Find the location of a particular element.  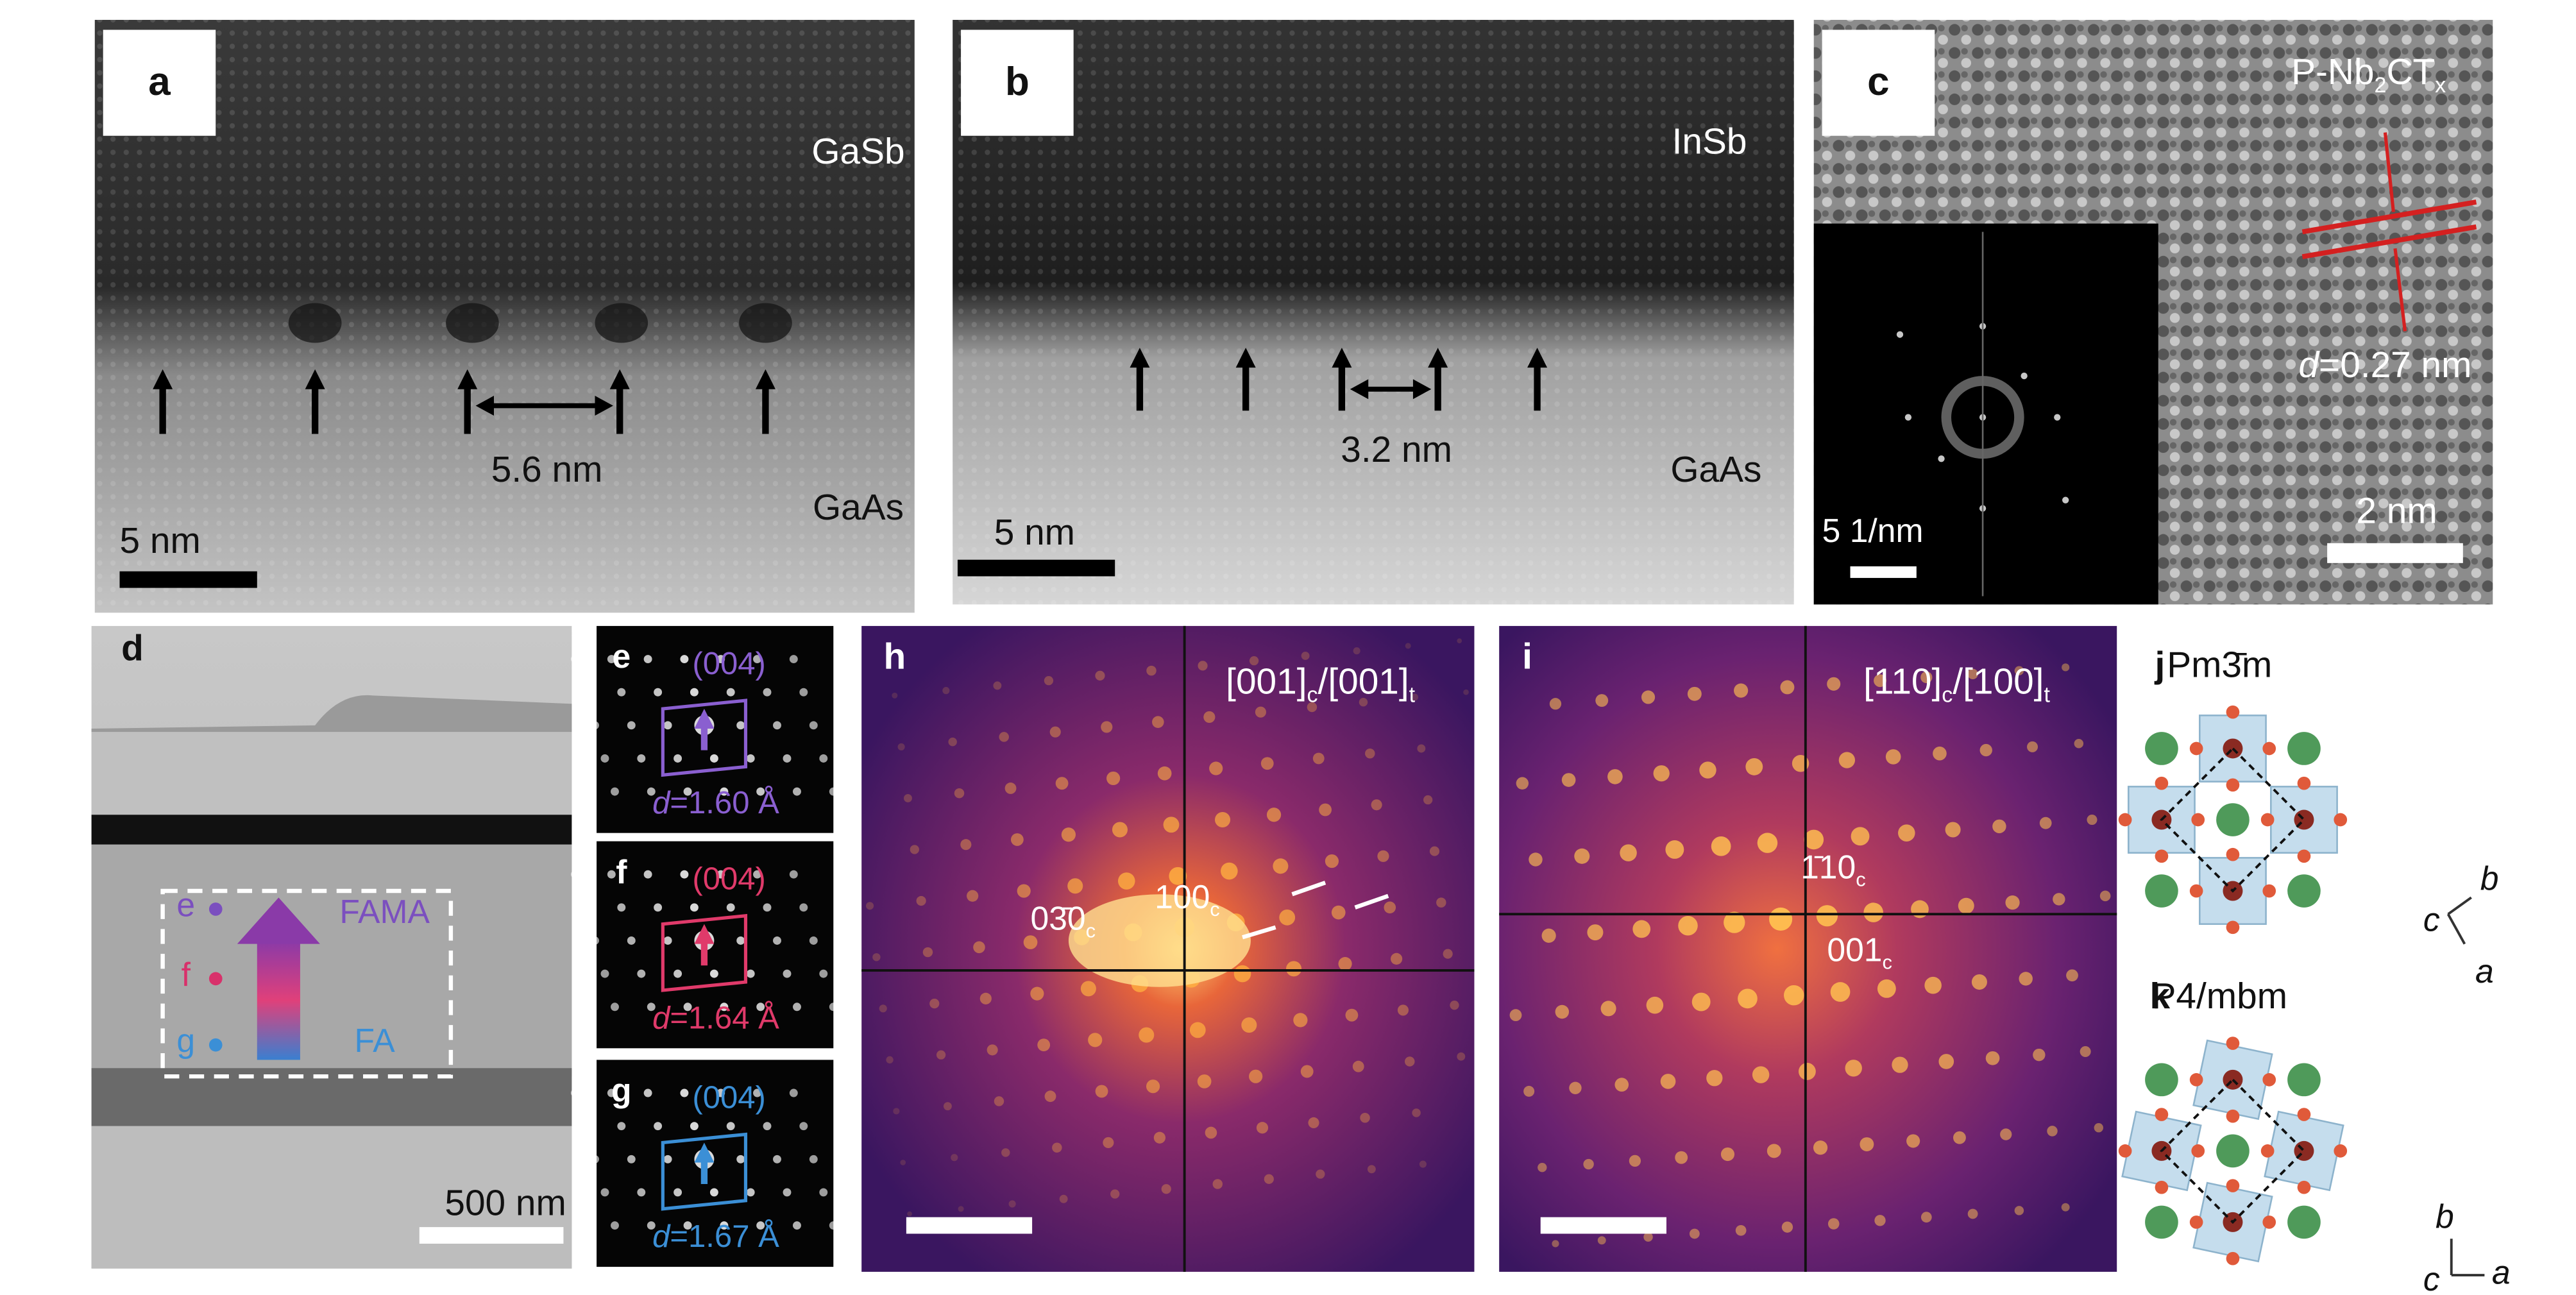

label: k is located at coordinates (2160, 996).